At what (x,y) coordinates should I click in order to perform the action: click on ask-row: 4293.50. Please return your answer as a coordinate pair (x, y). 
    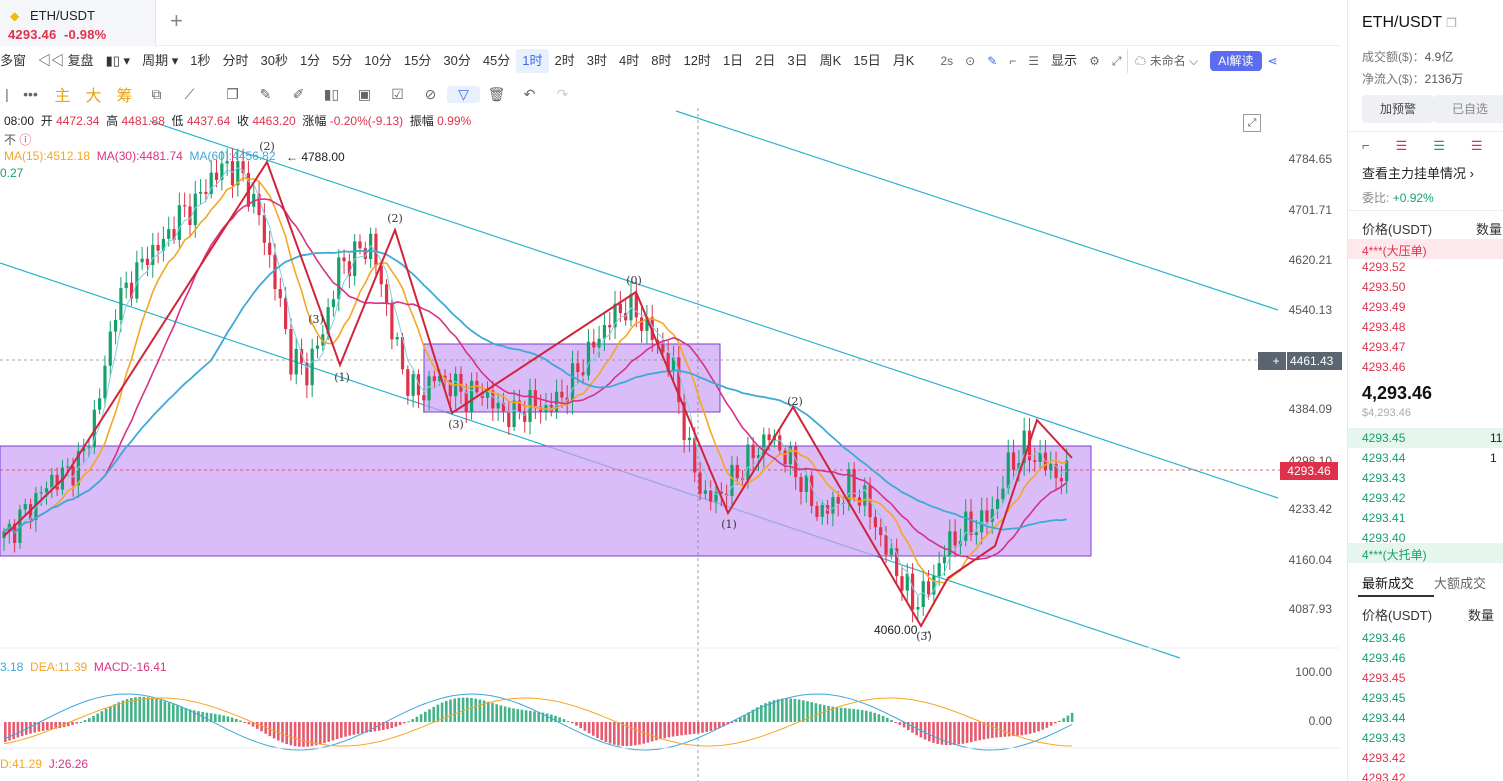
    Looking at the image, I should click on (1384, 287).